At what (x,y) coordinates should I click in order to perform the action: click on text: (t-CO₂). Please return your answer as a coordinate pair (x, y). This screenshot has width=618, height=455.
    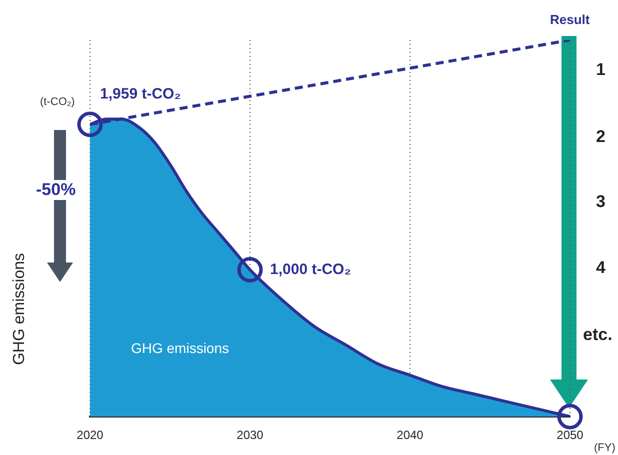
    Looking at the image, I should click on (57, 102).